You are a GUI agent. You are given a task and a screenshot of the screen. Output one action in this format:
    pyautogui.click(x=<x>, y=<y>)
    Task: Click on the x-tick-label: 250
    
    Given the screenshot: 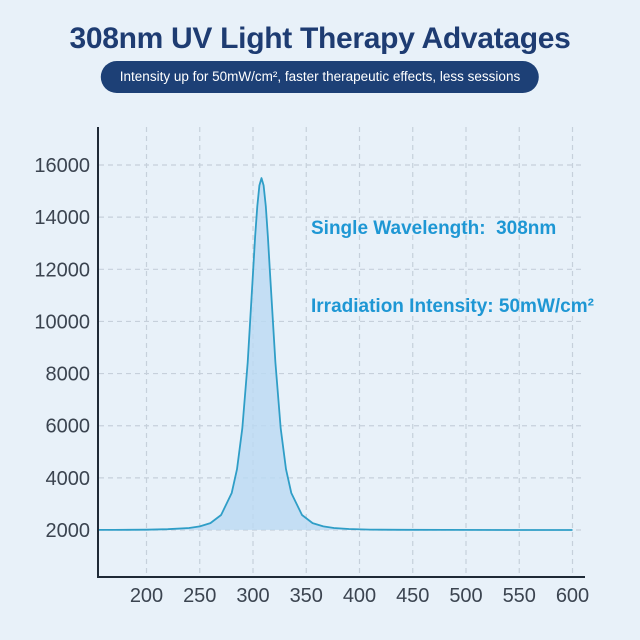 What is the action you would take?
    pyautogui.click(x=199, y=596)
    